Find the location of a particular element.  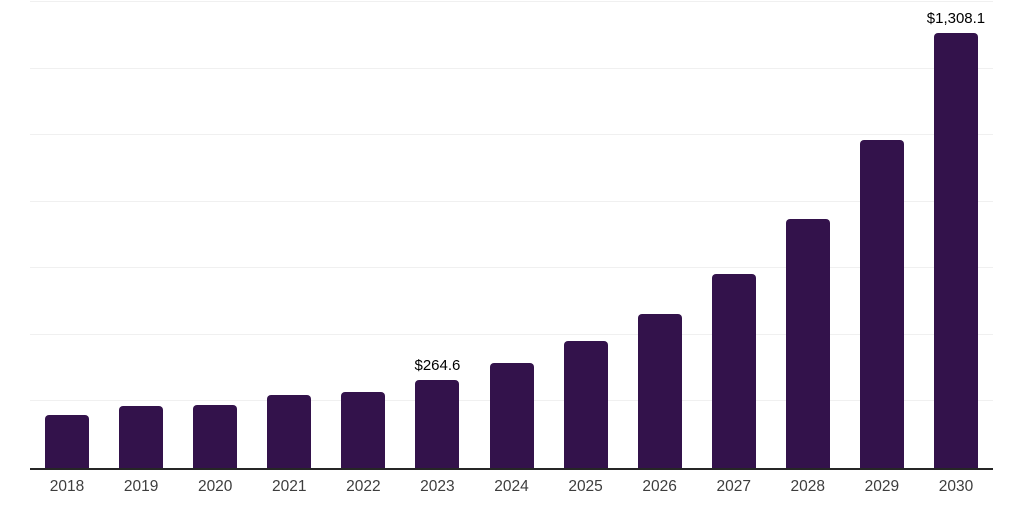

x-axis-label: 2022 is located at coordinates (363, 486).